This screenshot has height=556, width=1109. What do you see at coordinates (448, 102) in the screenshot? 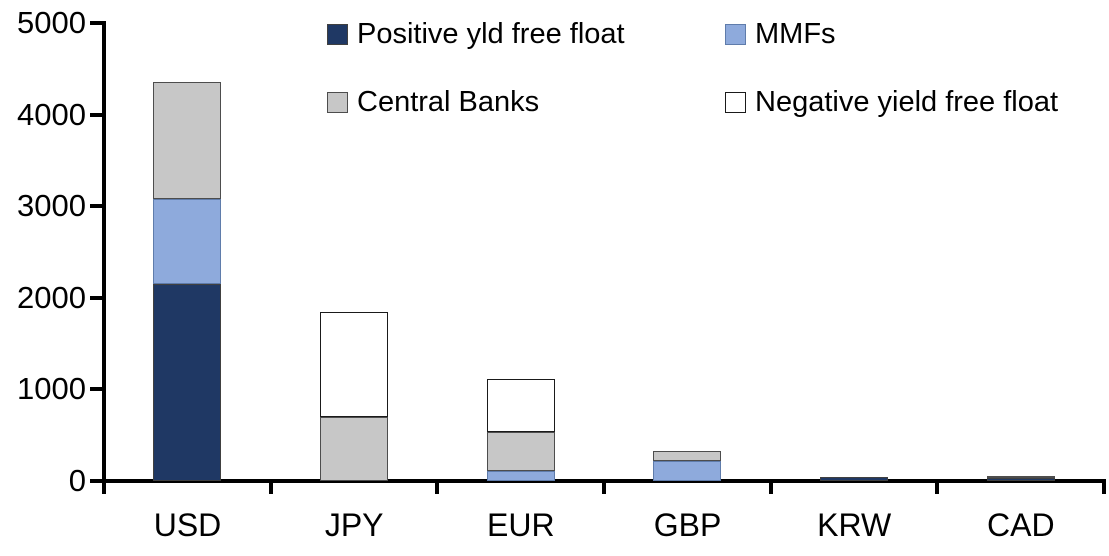
I see `legend-label-central-banks: Central Banks` at bounding box center [448, 102].